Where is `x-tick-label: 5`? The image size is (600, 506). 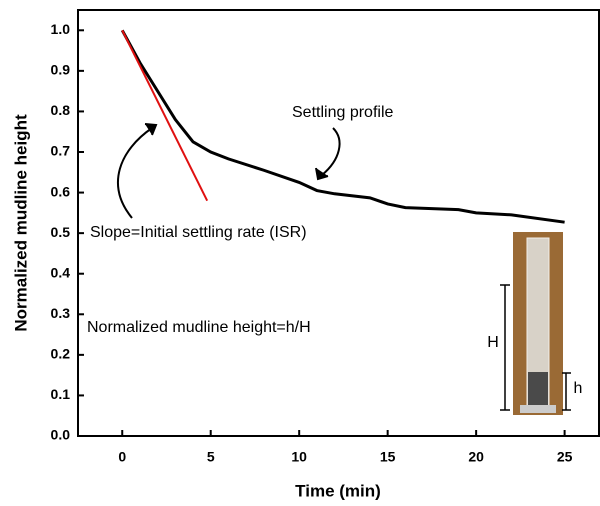 x-tick-label: 5 is located at coordinates (211, 457).